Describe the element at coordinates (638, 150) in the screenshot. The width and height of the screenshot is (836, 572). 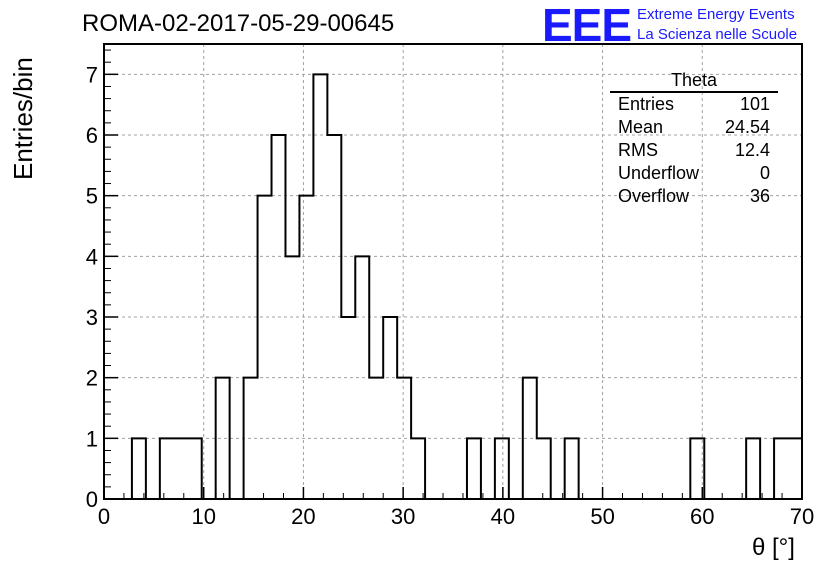
I see `stat-key: RMS` at that location.